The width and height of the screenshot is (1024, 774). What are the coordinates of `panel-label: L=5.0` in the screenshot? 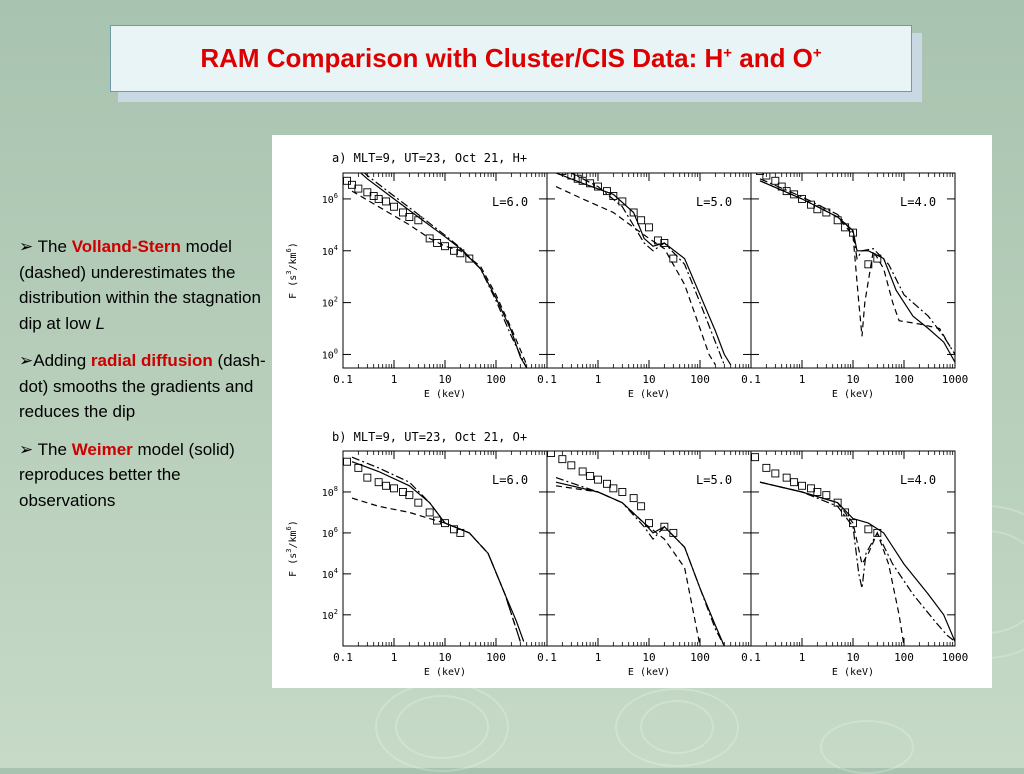 It's located at (714, 480).